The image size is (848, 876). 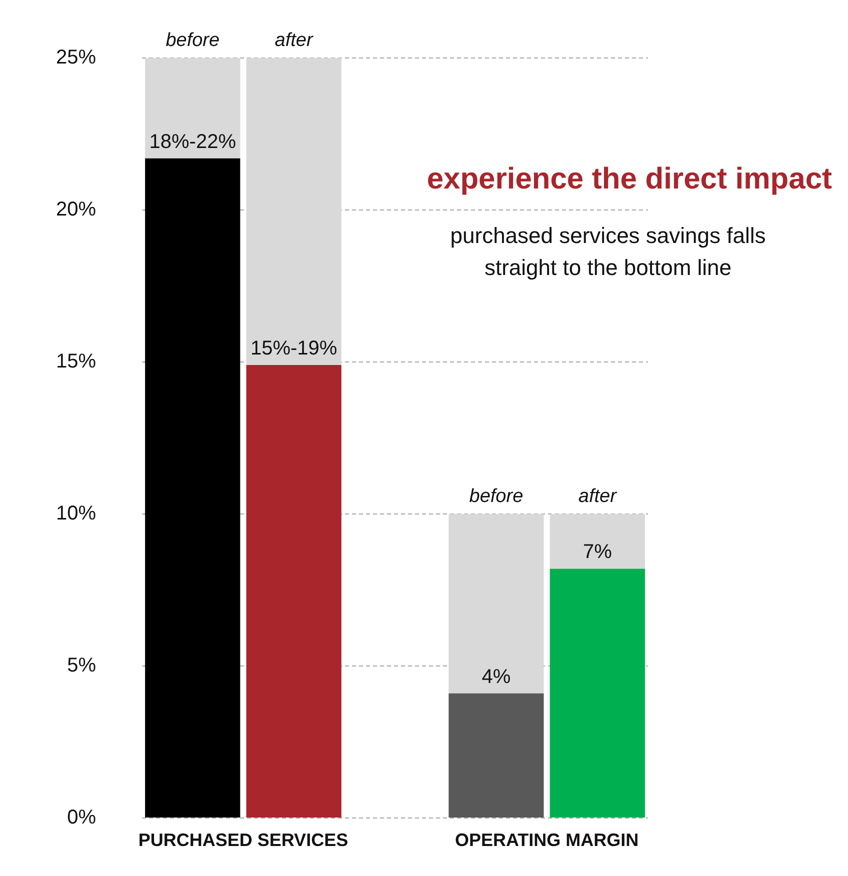 What do you see at coordinates (597, 552) in the screenshot?
I see `annotation: 7%` at bounding box center [597, 552].